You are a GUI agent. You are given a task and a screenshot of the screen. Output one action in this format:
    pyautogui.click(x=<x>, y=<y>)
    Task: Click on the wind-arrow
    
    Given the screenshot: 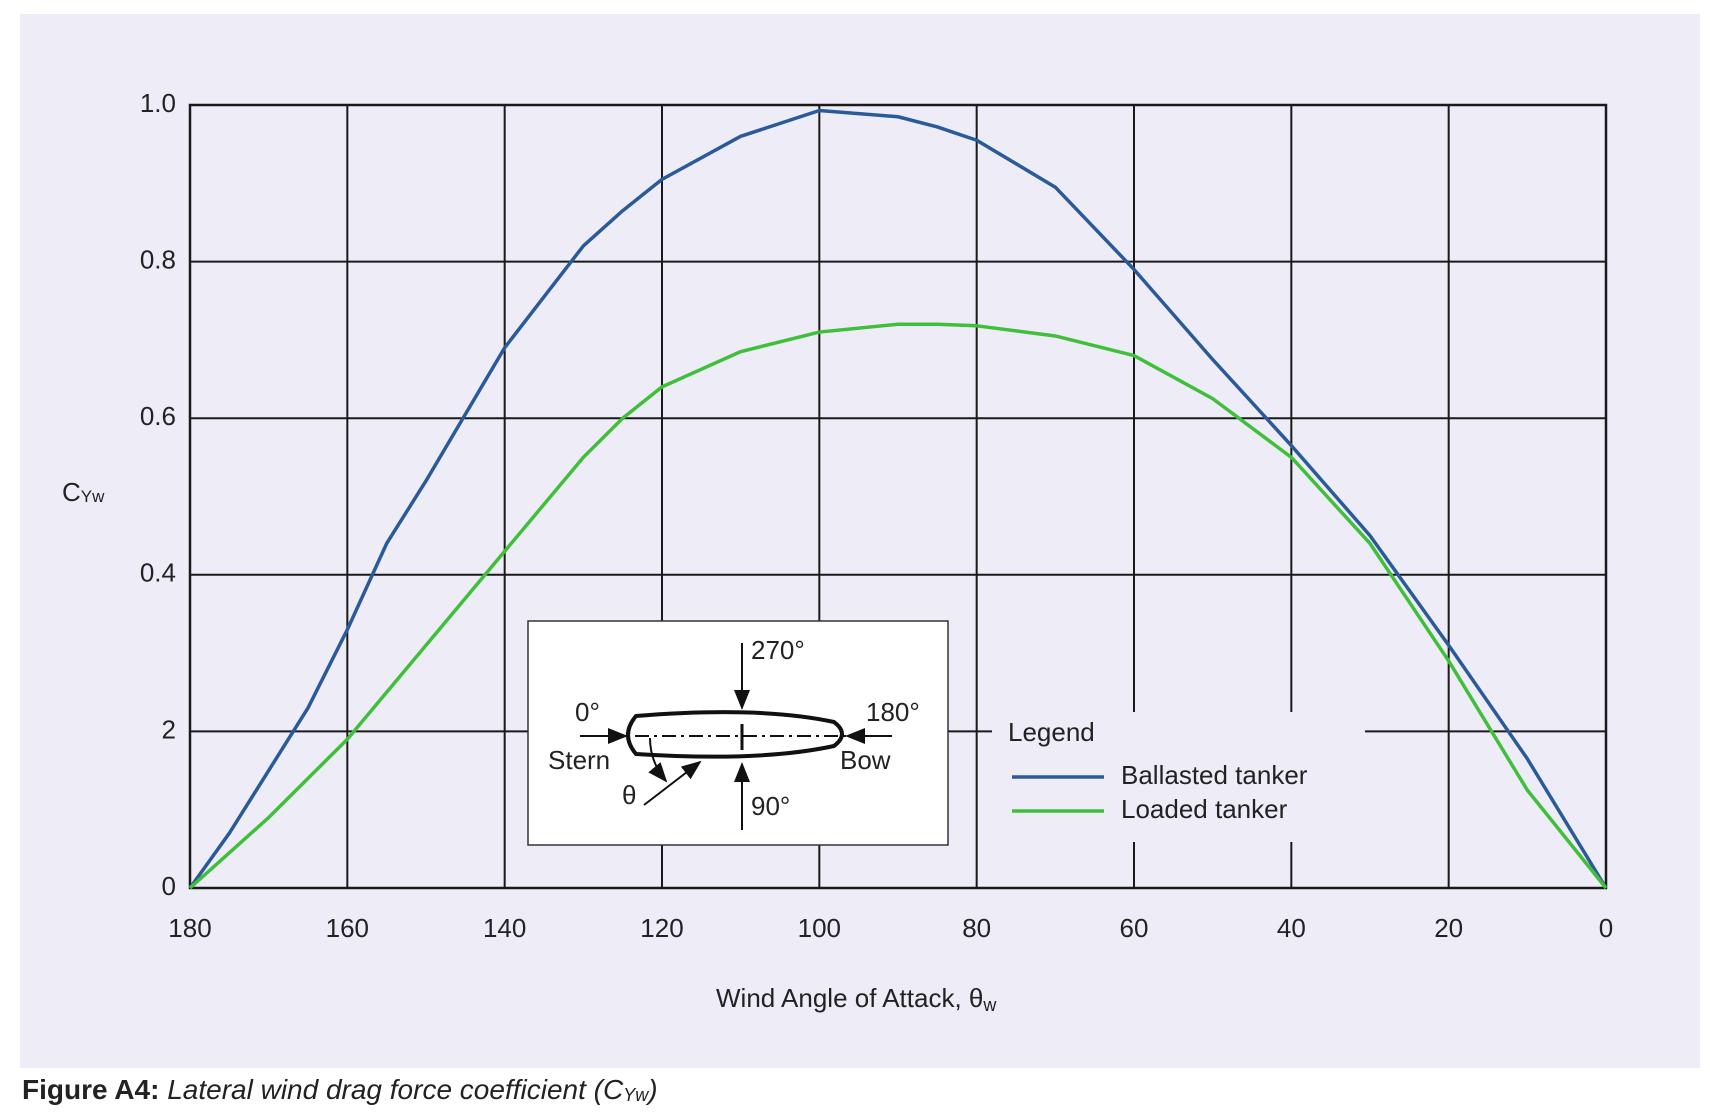 What is the action you would take?
    pyautogui.click(x=672, y=783)
    